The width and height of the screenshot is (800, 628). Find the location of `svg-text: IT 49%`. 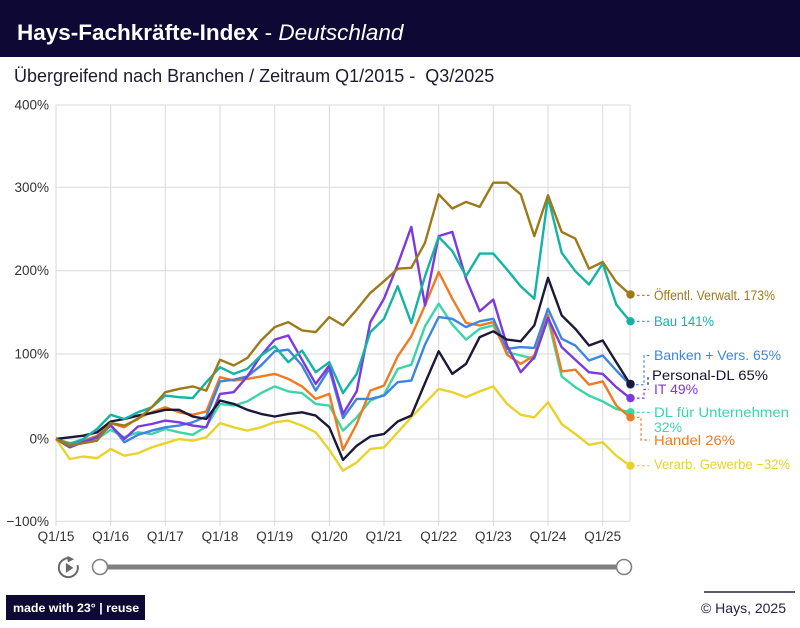

svg-text: IT 49% is located at coordinates (676, 389).